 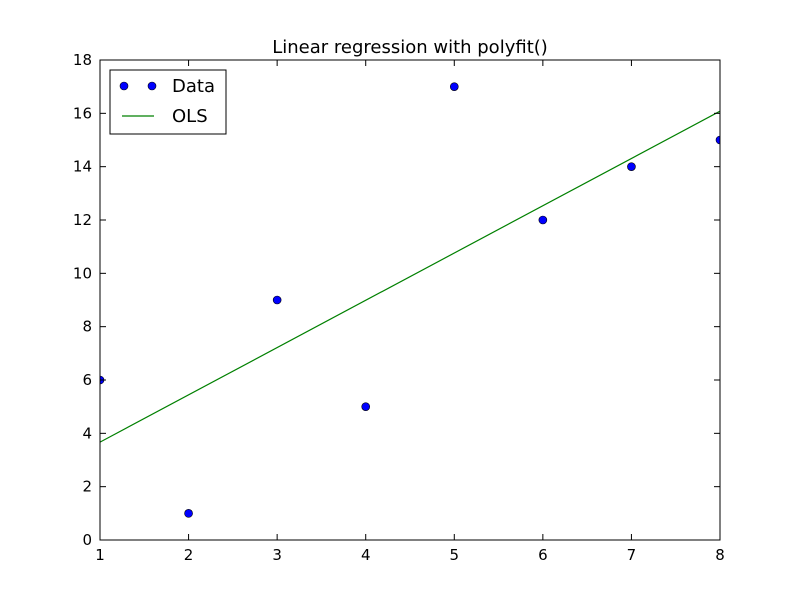 I want to click on y-tick-label: 18, so click(x=82, y=60).